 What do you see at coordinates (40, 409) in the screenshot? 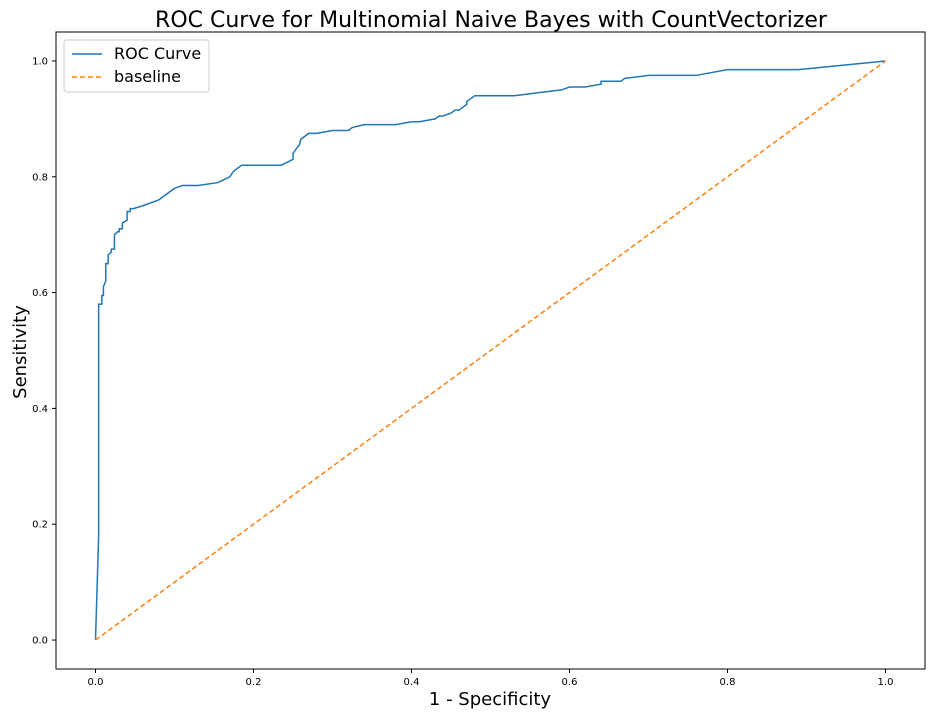
I see `y-tick-label: 0.4` at bounding box center [40, 409].